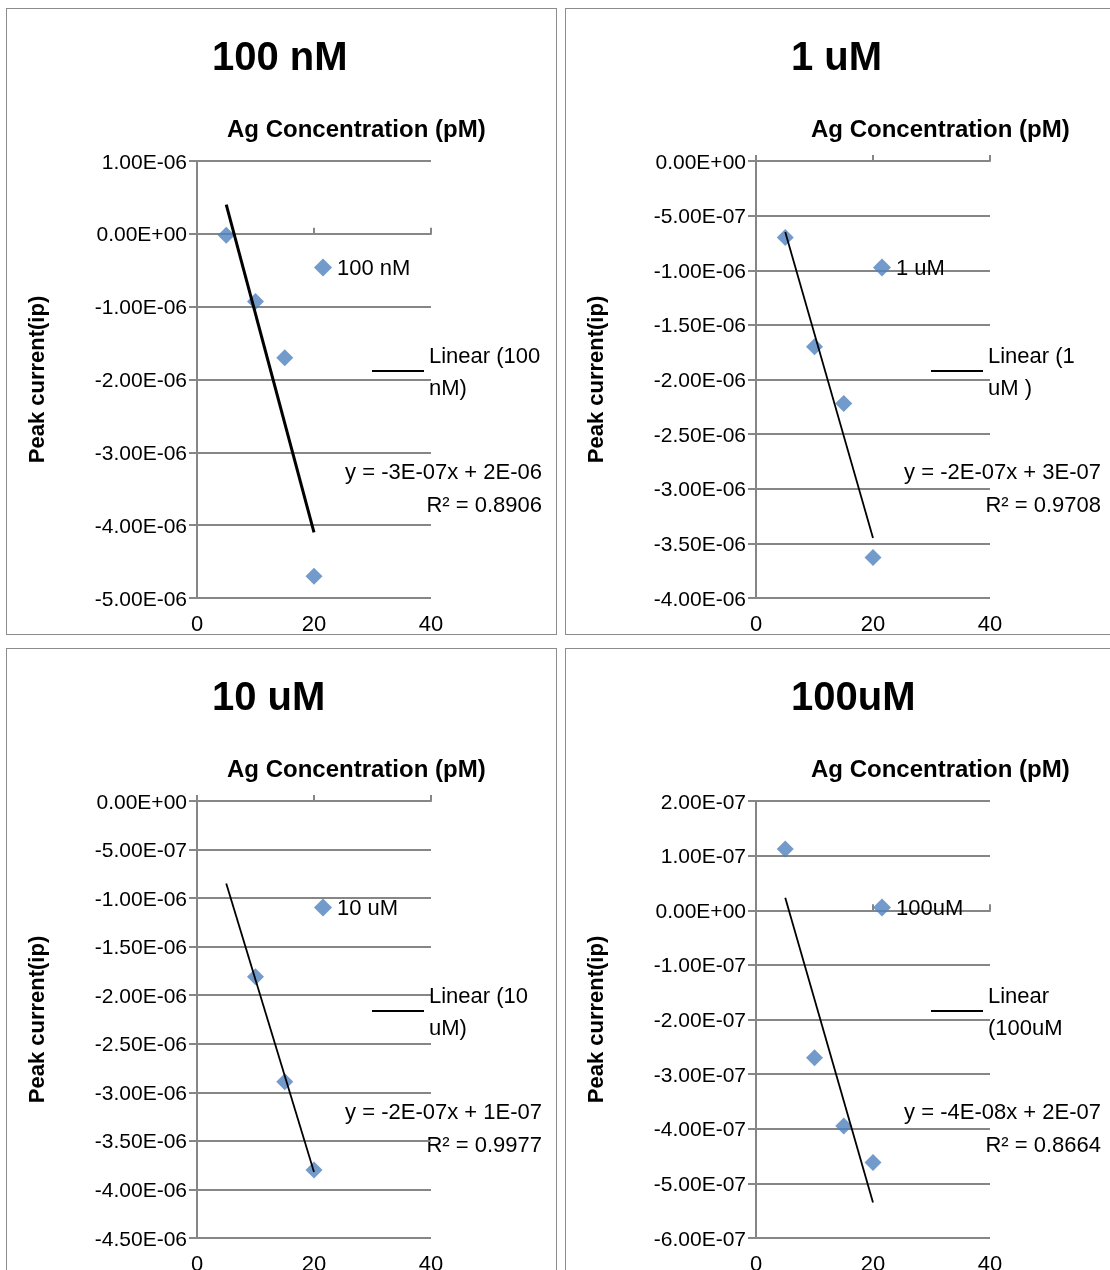 Image resolution: width=1110 pixels, height=1270 pixels. Describe the element at coordinates (837, 56) in the screenshot. I see `chart-title: 1 uM` at that location.